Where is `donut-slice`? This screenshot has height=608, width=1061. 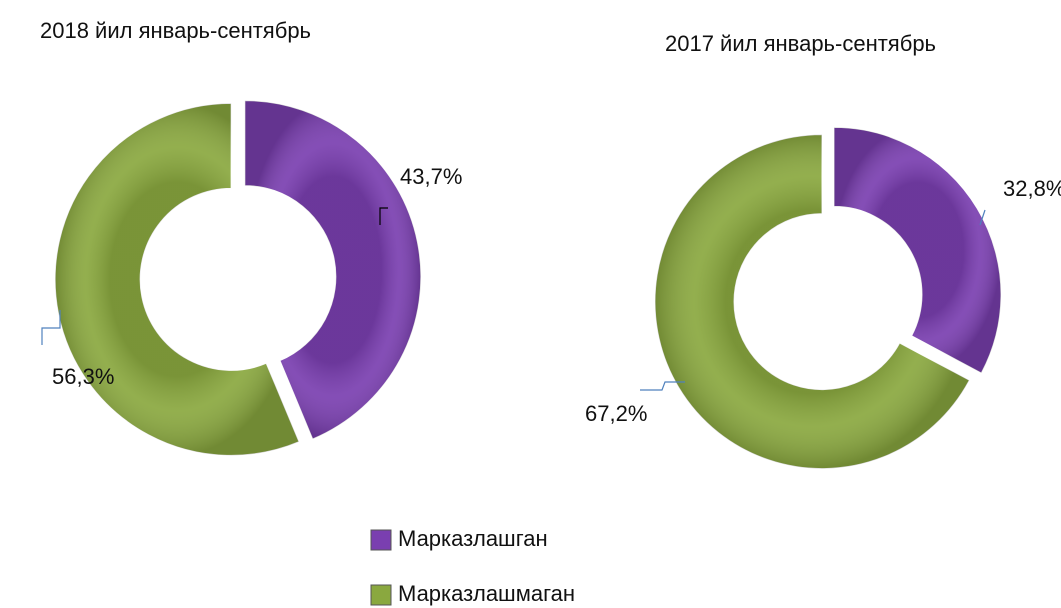
donut-slice is located at coordinates (917, 250).